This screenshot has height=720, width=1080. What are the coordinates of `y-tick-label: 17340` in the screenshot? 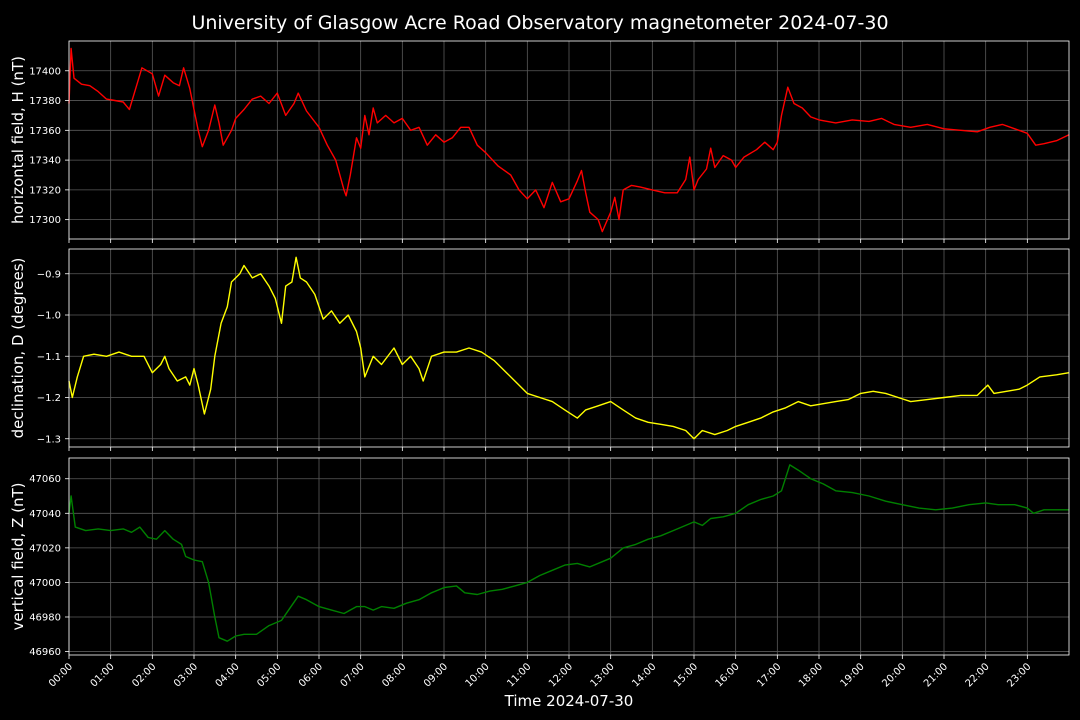 It's located at (45, 161).